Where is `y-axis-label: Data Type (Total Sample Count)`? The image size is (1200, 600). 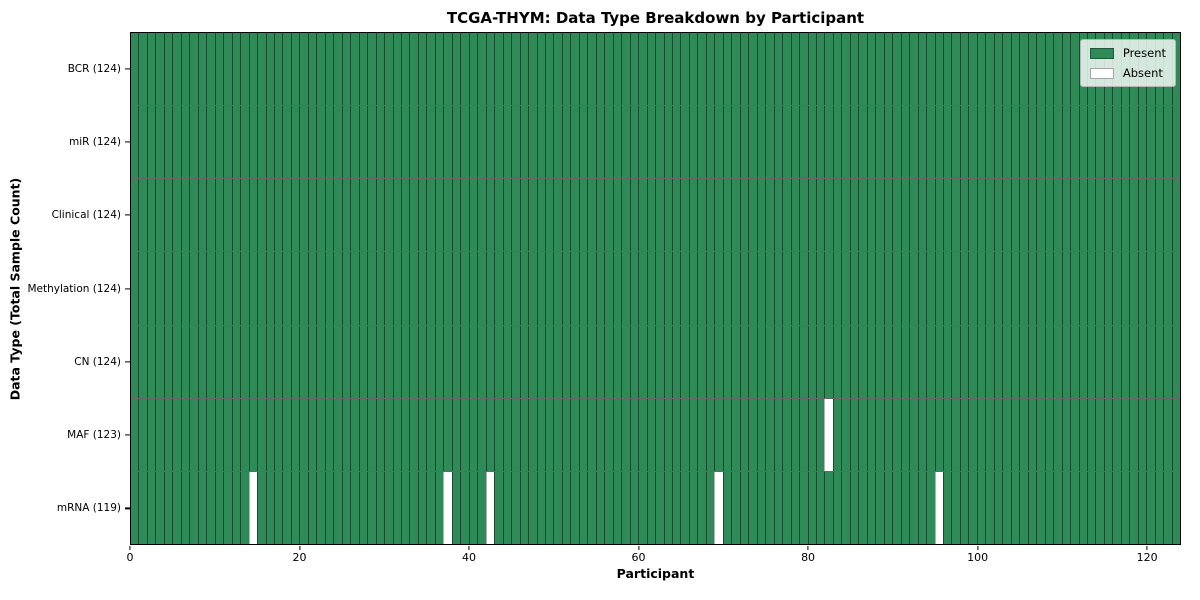 y-axis-label: Data Type (Total Sample Count) is located at coordinates (15, 289).